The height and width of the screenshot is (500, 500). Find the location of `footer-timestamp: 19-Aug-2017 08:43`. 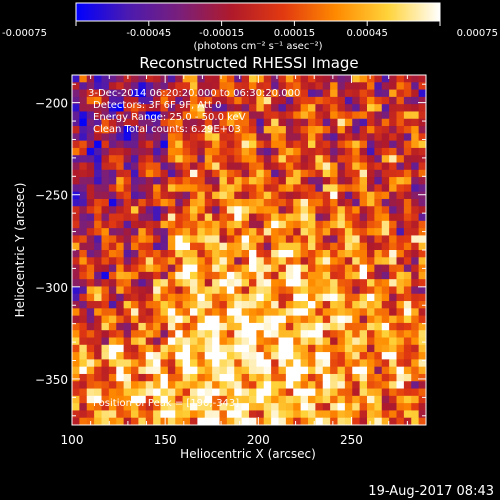

footer-timestamp: 19-Aug-2017 08:43 is located at coordinates (431, 491).